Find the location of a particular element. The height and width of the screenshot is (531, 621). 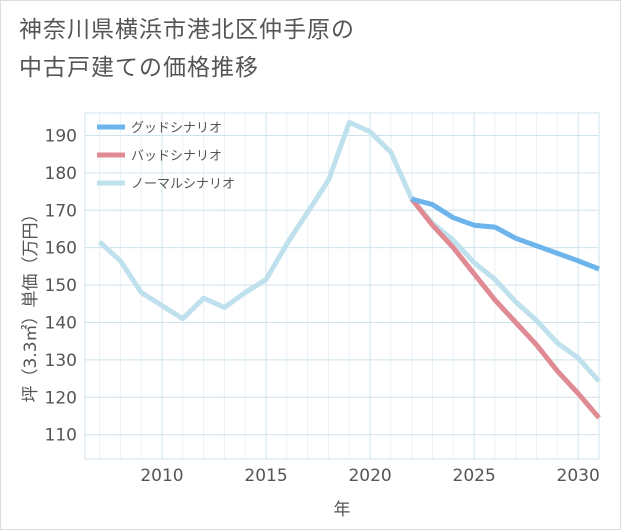

legend-label-3: ノーマルシナリオ is located at coordinates (183, 184).